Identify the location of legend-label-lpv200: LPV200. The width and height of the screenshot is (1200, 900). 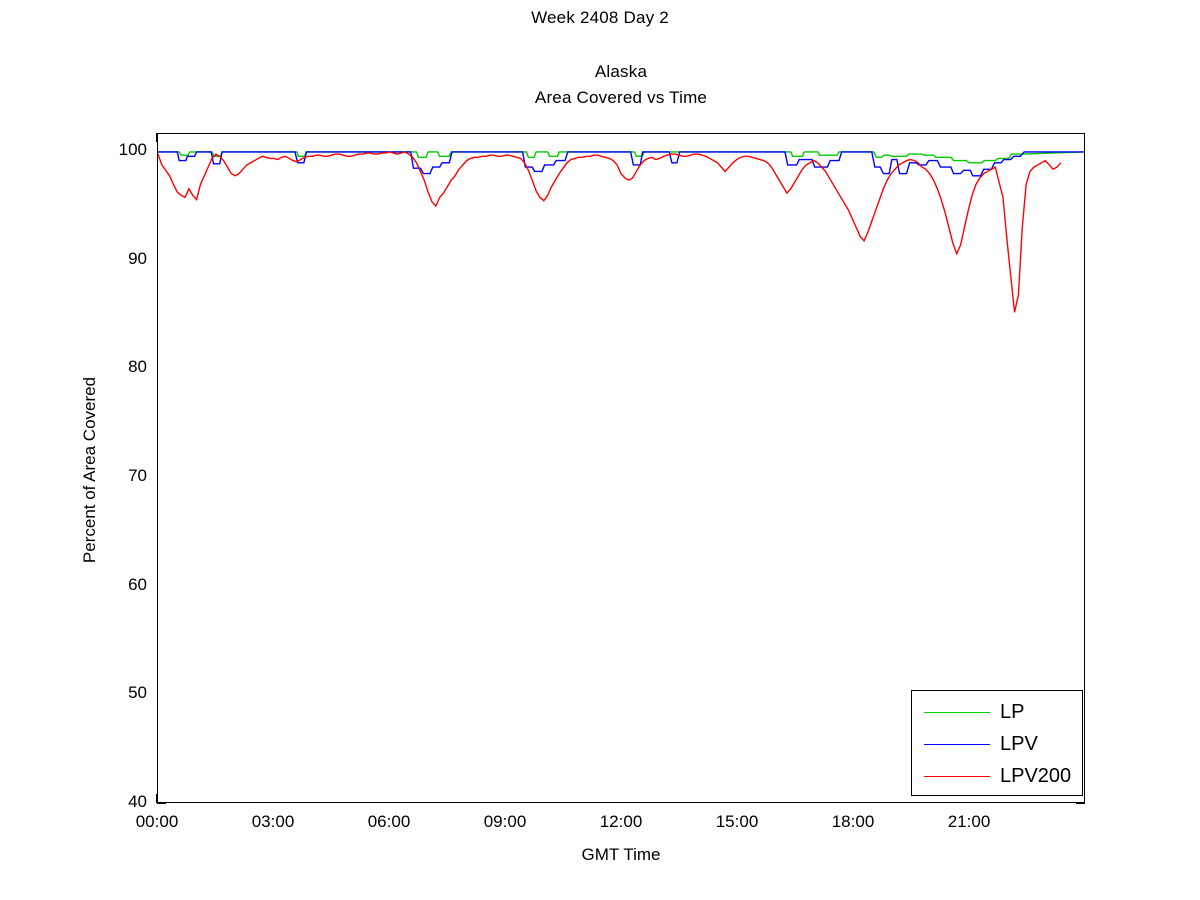
(1036, 776).